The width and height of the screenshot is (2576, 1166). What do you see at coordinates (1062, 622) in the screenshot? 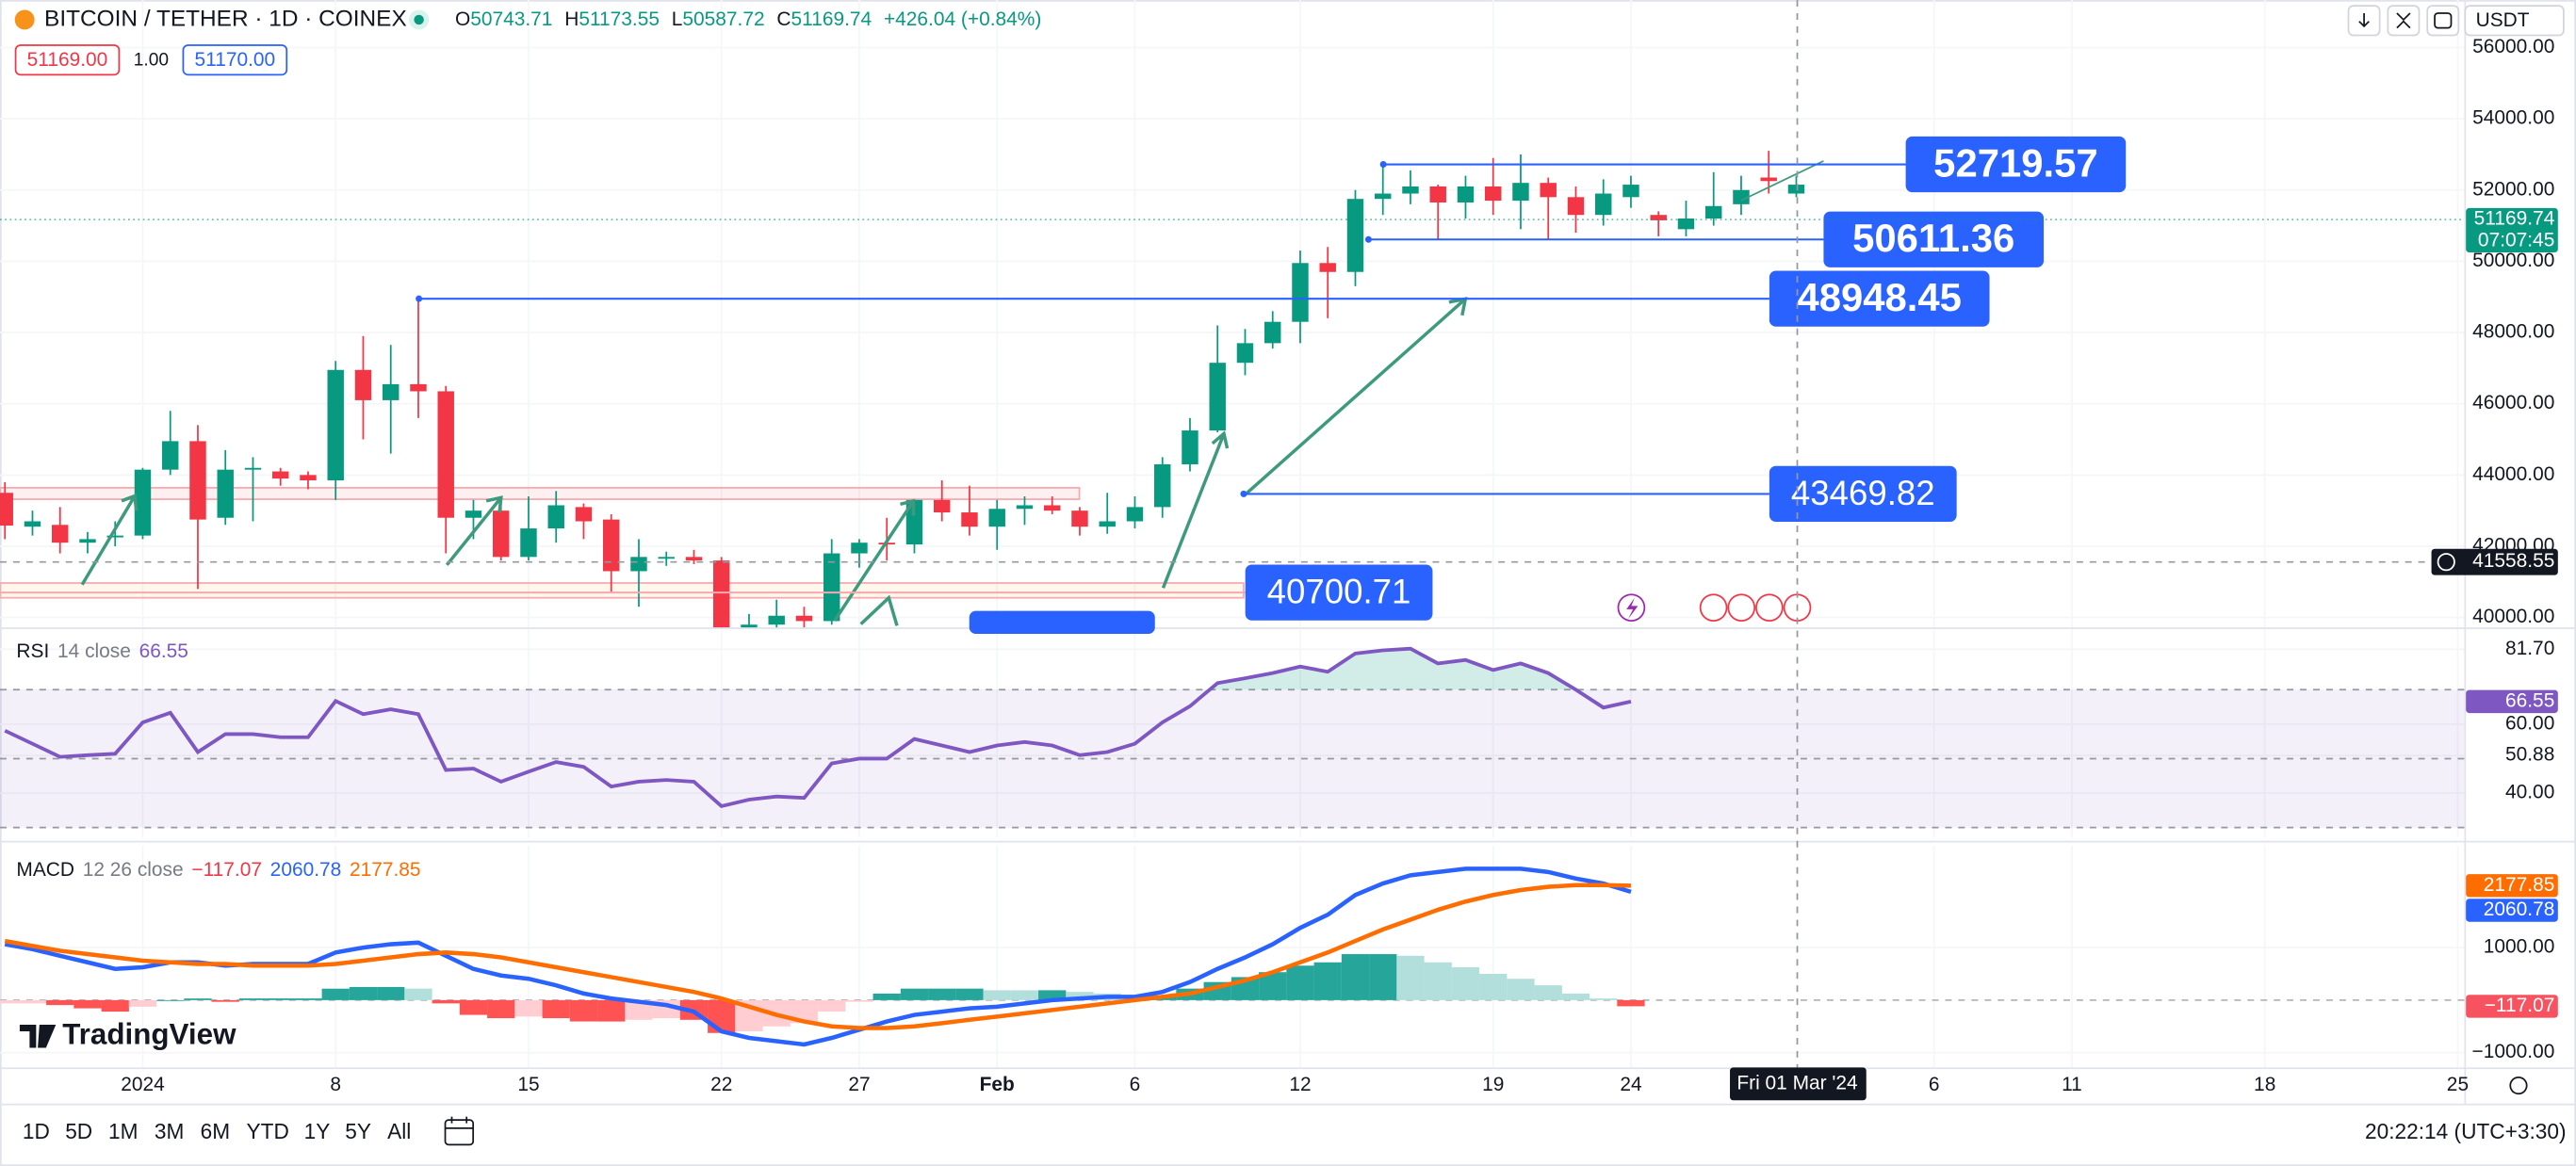
I see `hidden-label` at bounding box center [1062, 622].